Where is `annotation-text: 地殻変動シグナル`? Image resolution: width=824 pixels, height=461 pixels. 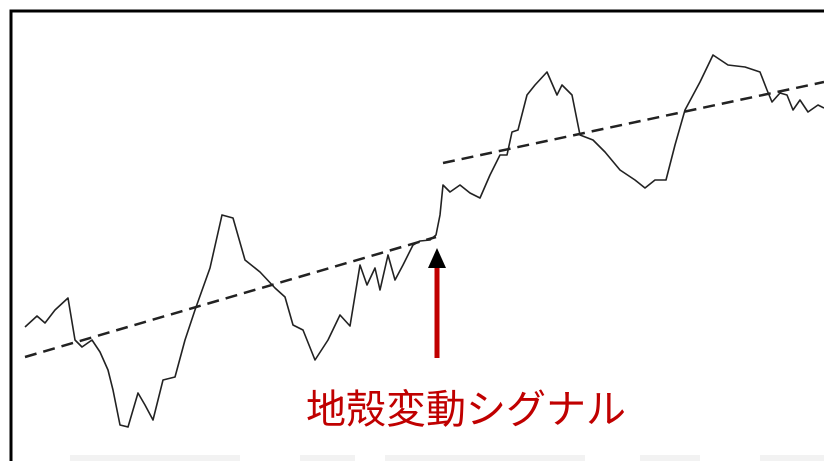
annotation-text: 地殻変動シグナル is located at coordinates (466, 410).